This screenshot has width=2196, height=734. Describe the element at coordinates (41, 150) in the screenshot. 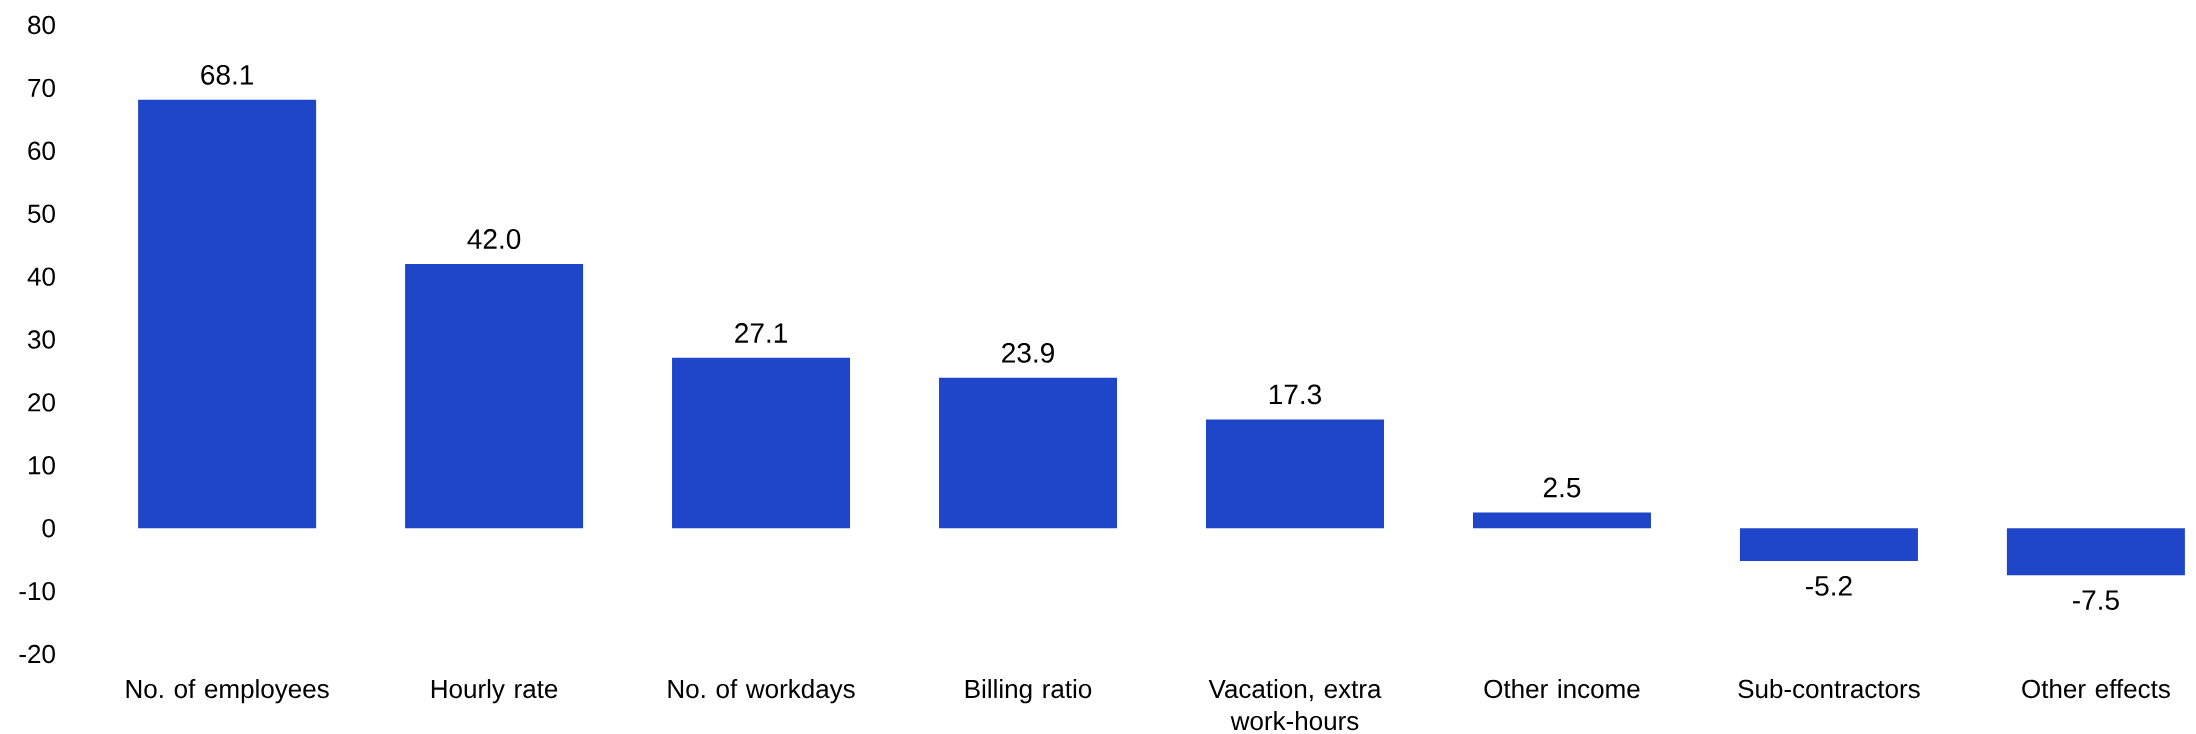

I see `y-tick-label: 60` at that location.